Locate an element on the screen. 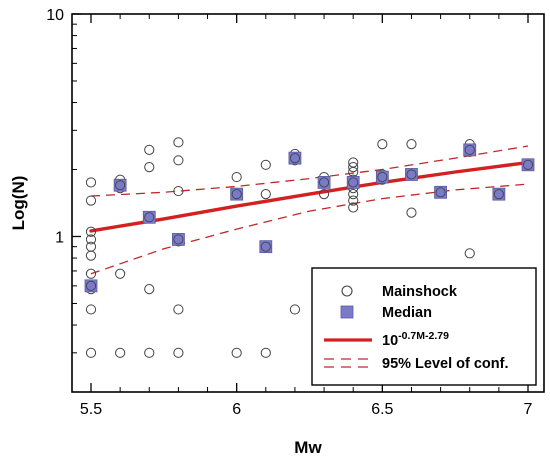 This screenshot has height=461, width=550. legend-mainshock-marker is located at coordinates (347, 291).